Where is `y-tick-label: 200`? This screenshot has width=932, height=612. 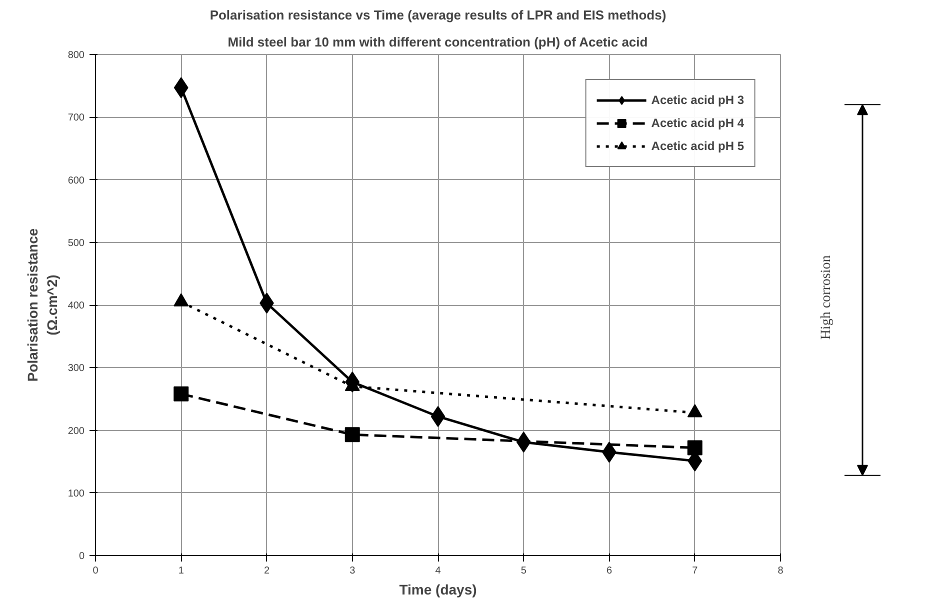
y-tick-label: 200 is located at coordinates (76, 431).